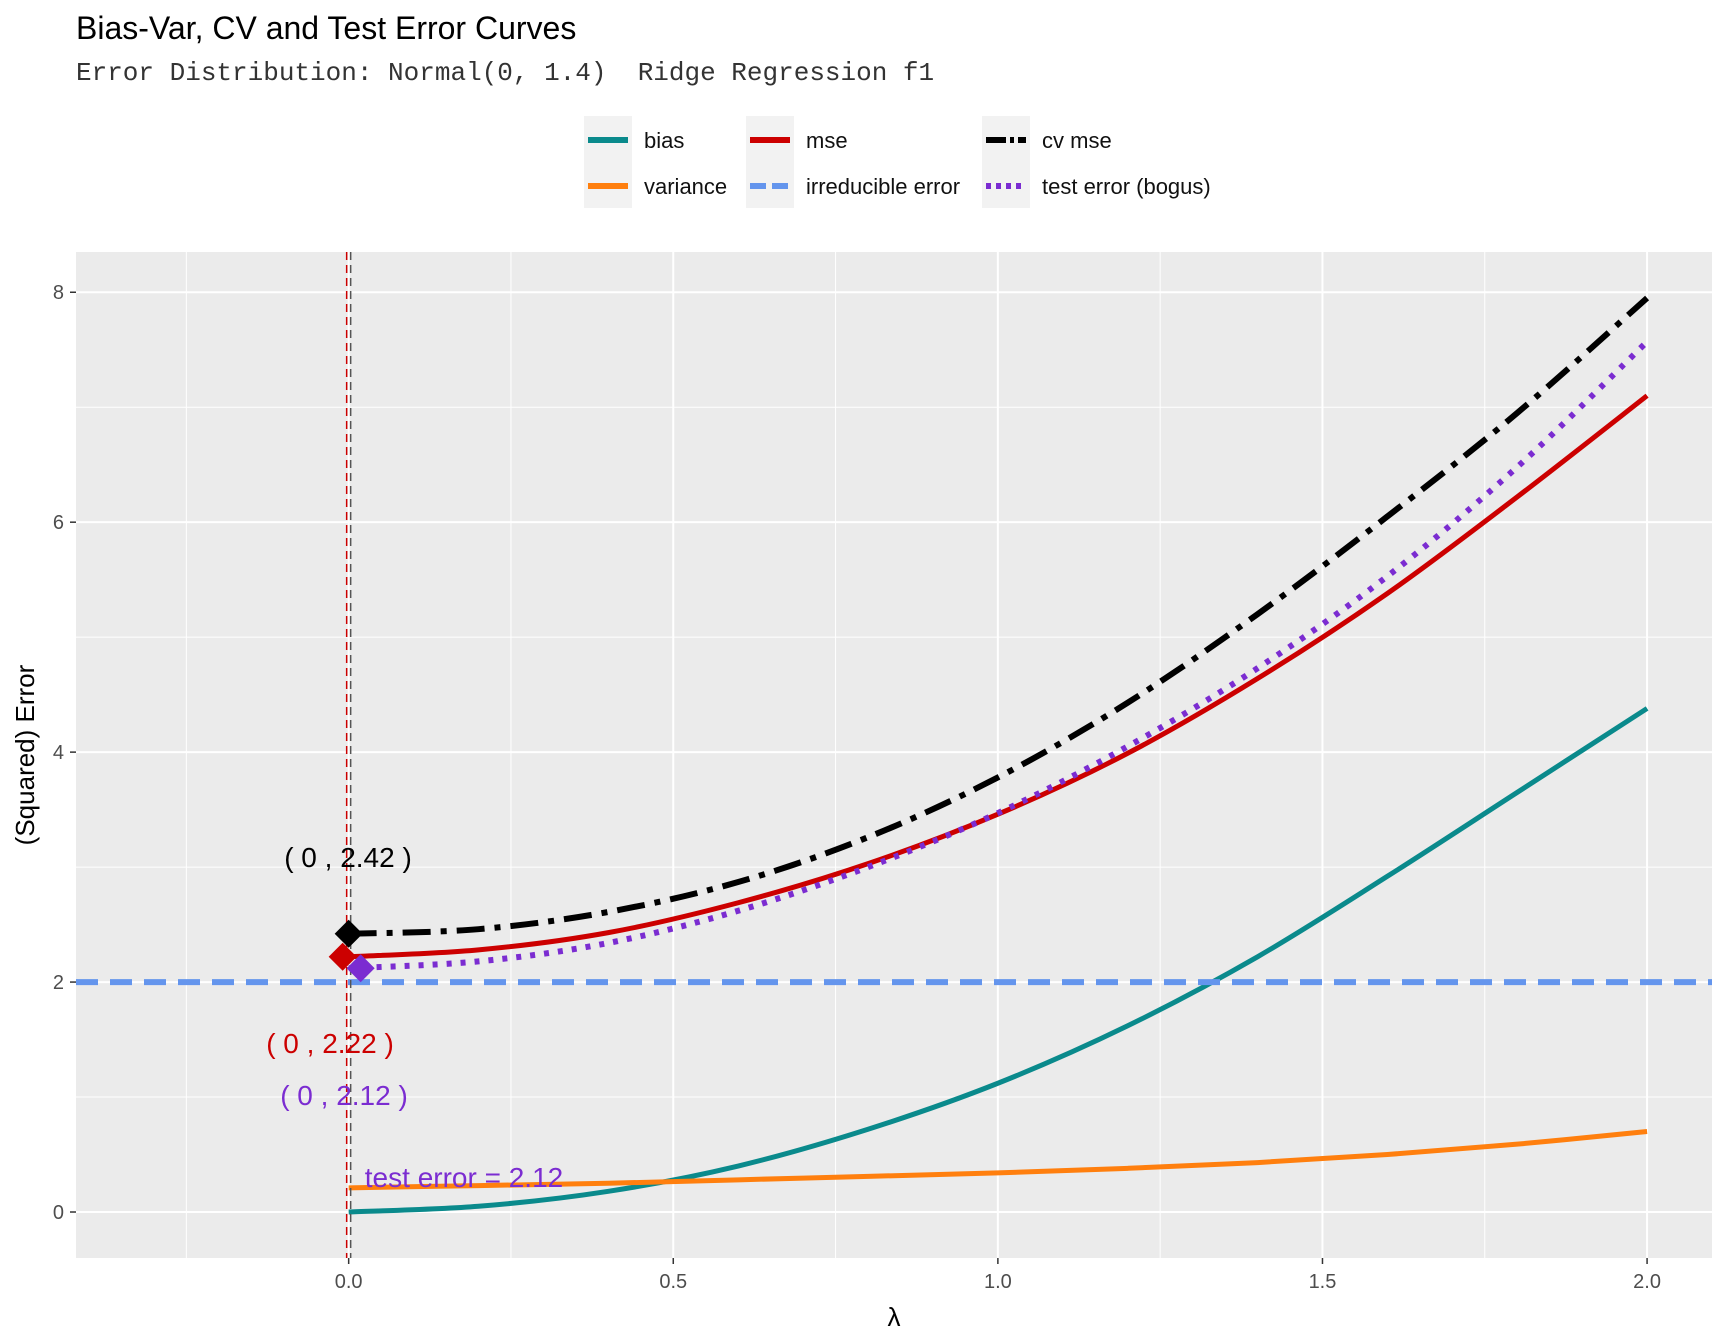 This screenshot has width=1728, height=1344. I want to click on y-tick-label: 0, so click(58, 1213).